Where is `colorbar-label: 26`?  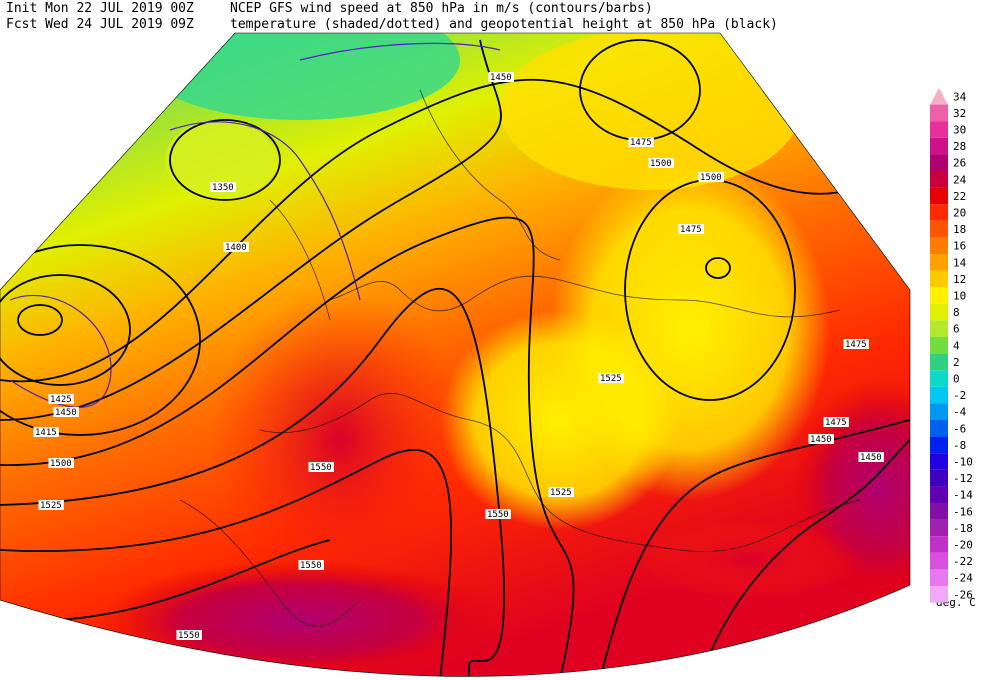
colorbar-label: 26 is located at coordinates (959, 163).